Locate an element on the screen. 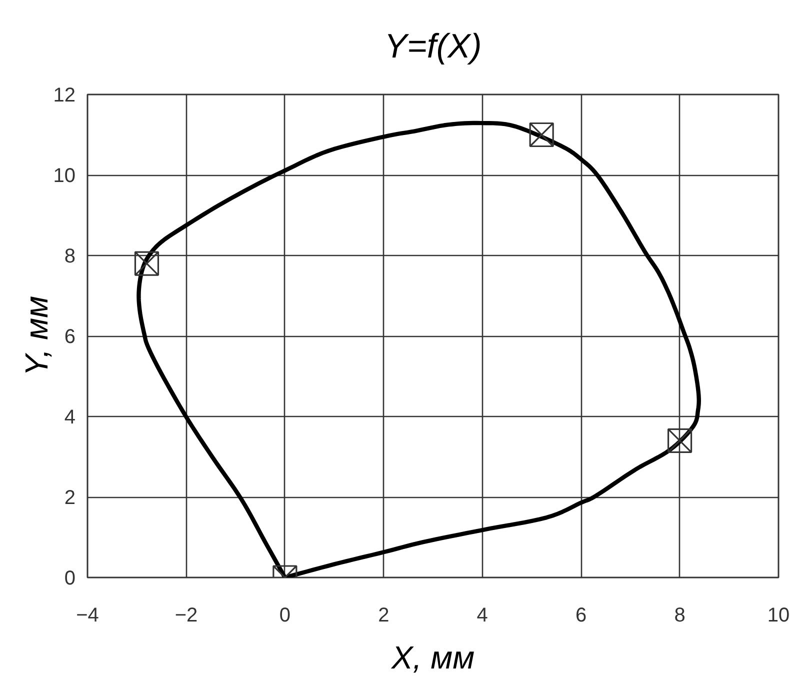  y-tick-label: 12 is located at coordinates (64, 95).